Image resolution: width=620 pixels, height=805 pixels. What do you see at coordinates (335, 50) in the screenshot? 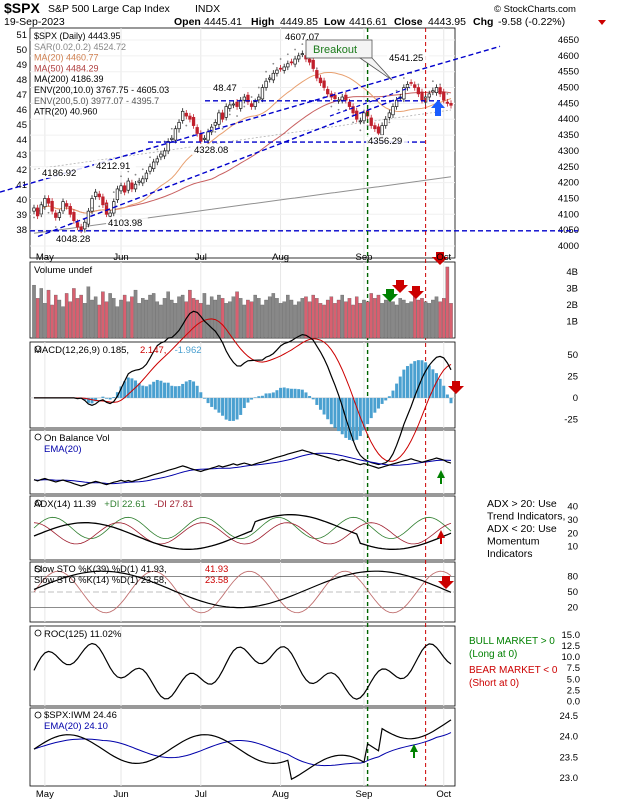
I see `breakout-label: Breakout` at bounding box center [335, 50].